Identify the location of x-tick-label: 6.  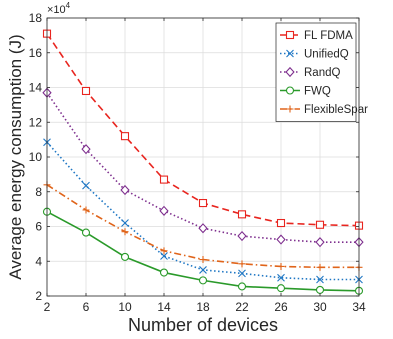
(86, 307).